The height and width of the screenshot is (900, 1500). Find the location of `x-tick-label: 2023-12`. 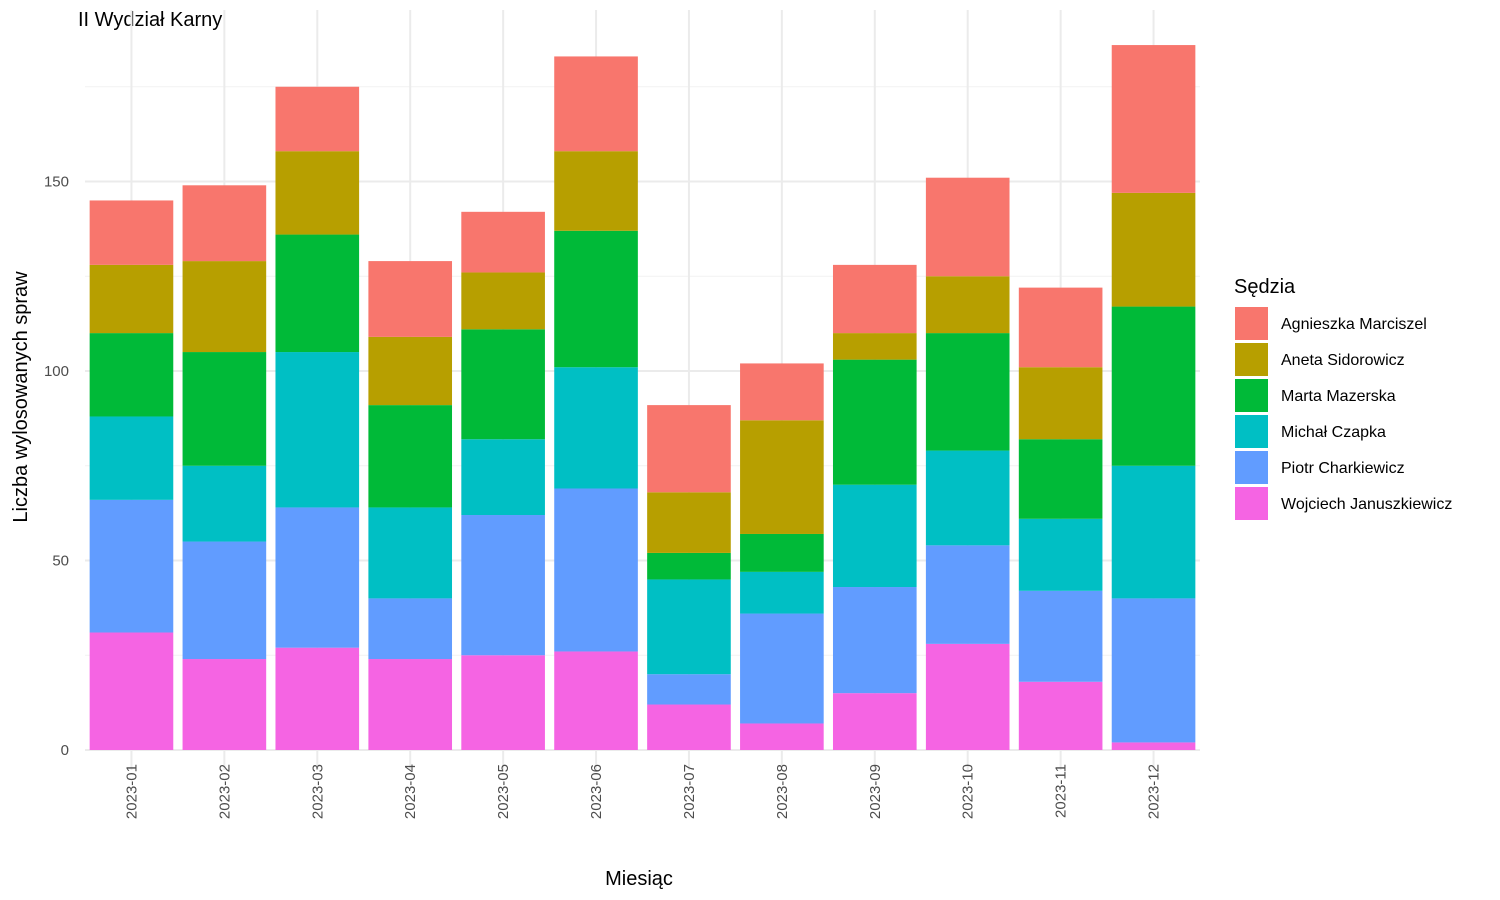

x-tick-label: 2023-12 is located at coordinates (1154, 791).